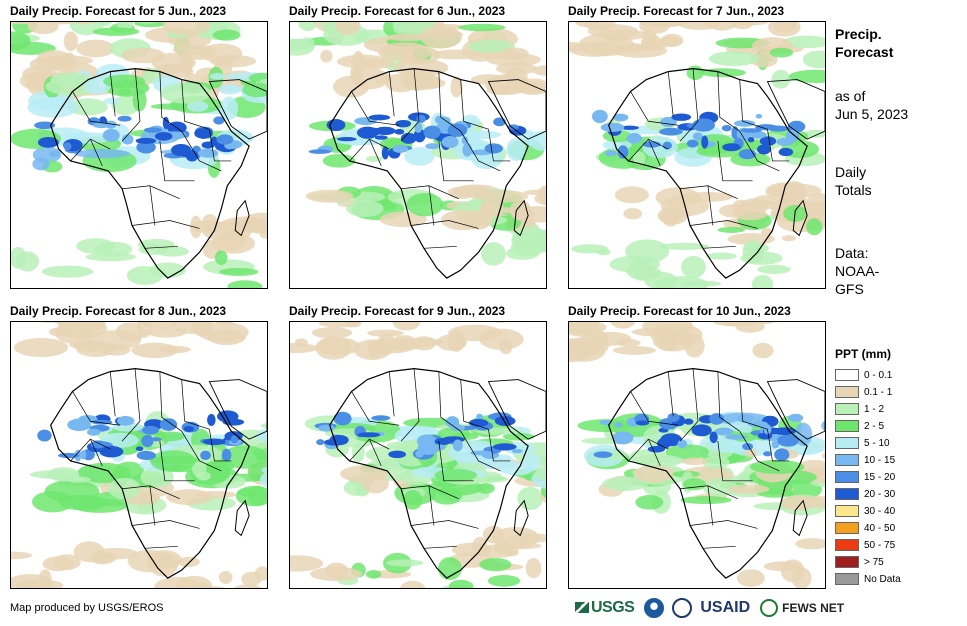 The width and height of the screenshot is (967, 626). I want to click on legend-row: 0 - 0.1, so click(868, 375).